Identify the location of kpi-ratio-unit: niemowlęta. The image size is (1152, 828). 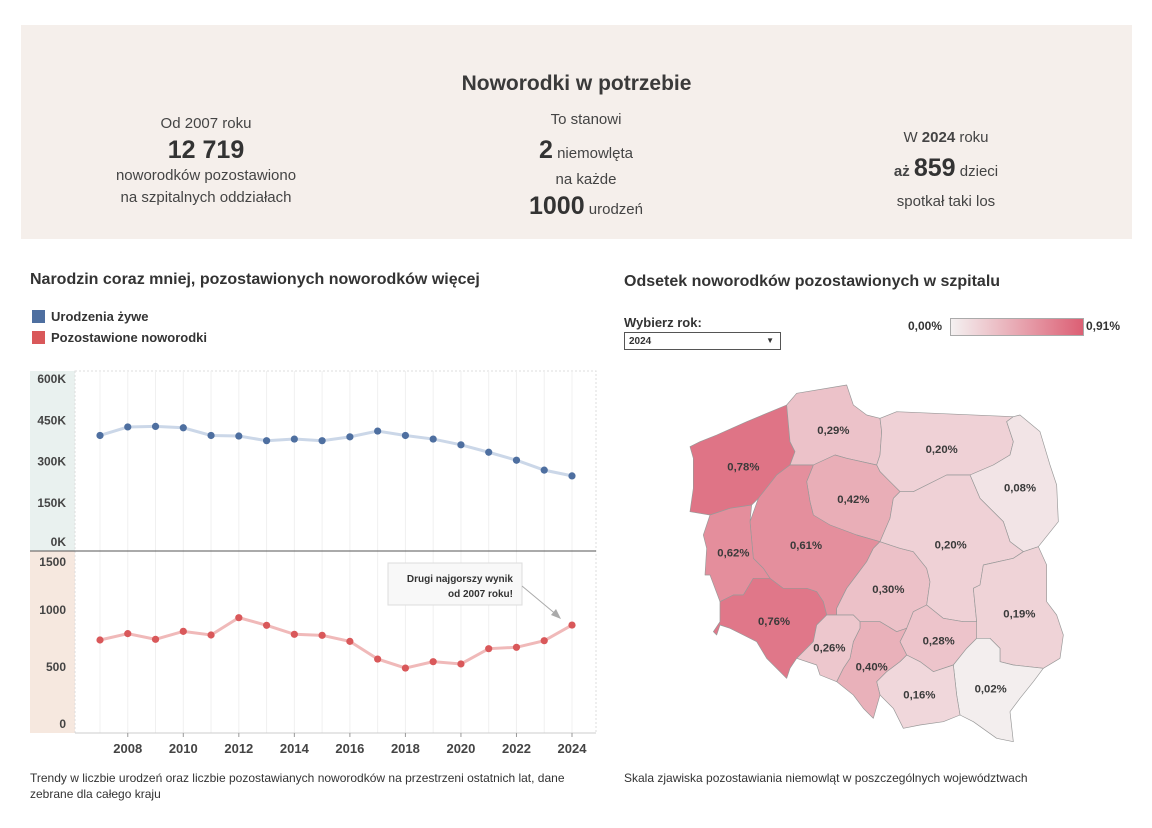
(595, 153).